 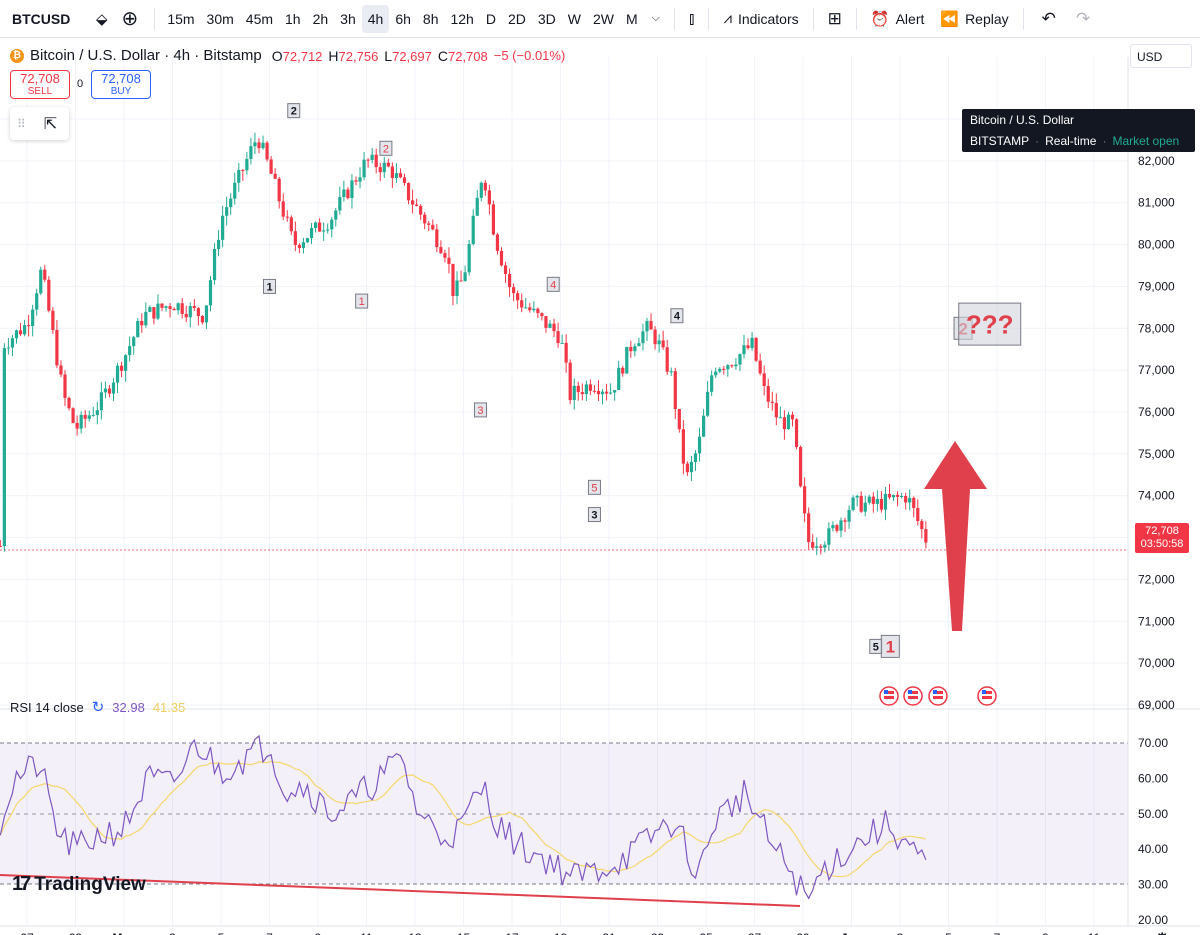 I want to click on wave-label-text: 1, so click(x=890, y=647).